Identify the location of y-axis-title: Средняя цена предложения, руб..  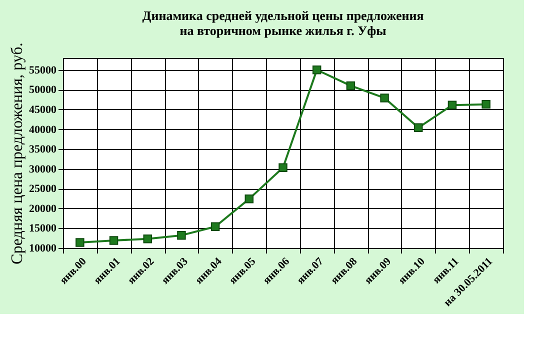
(17, 153).